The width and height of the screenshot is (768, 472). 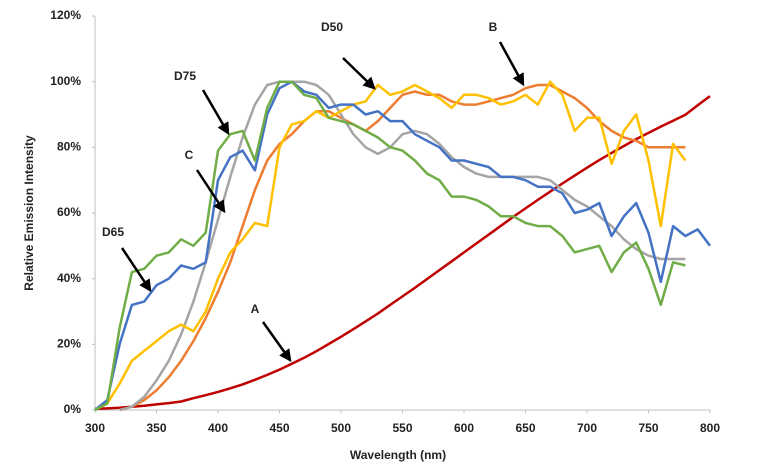 What do you see at coordinates (493, 27) in the screenshot?
I see `series-annotation: B` at bounding box center [493, 27].